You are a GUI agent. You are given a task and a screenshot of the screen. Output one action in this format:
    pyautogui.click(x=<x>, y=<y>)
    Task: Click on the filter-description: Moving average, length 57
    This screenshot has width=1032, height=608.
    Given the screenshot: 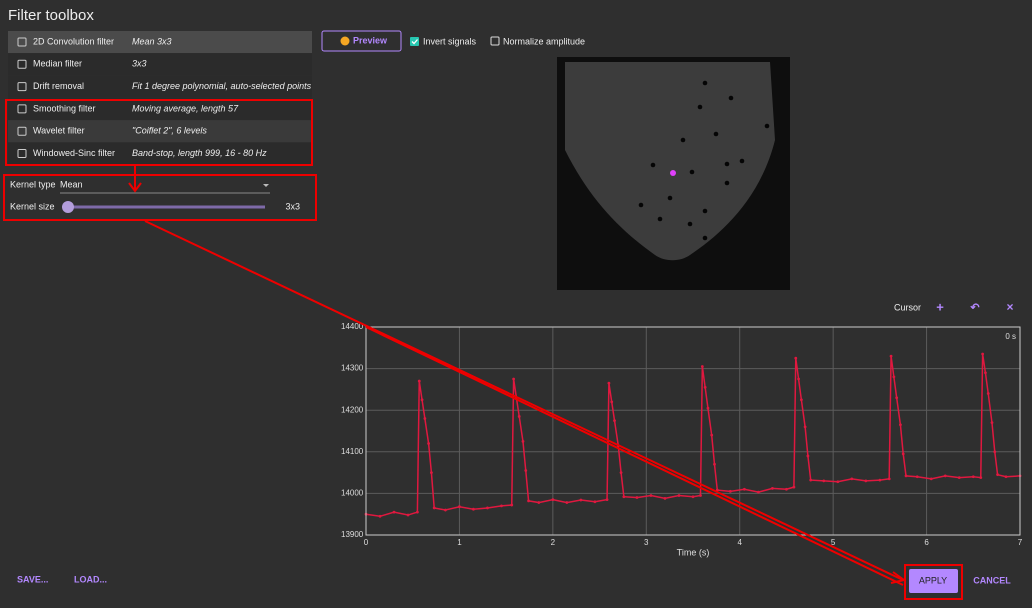 What is the action you would take?
    pyautogui.click(x=185, y=108)
    